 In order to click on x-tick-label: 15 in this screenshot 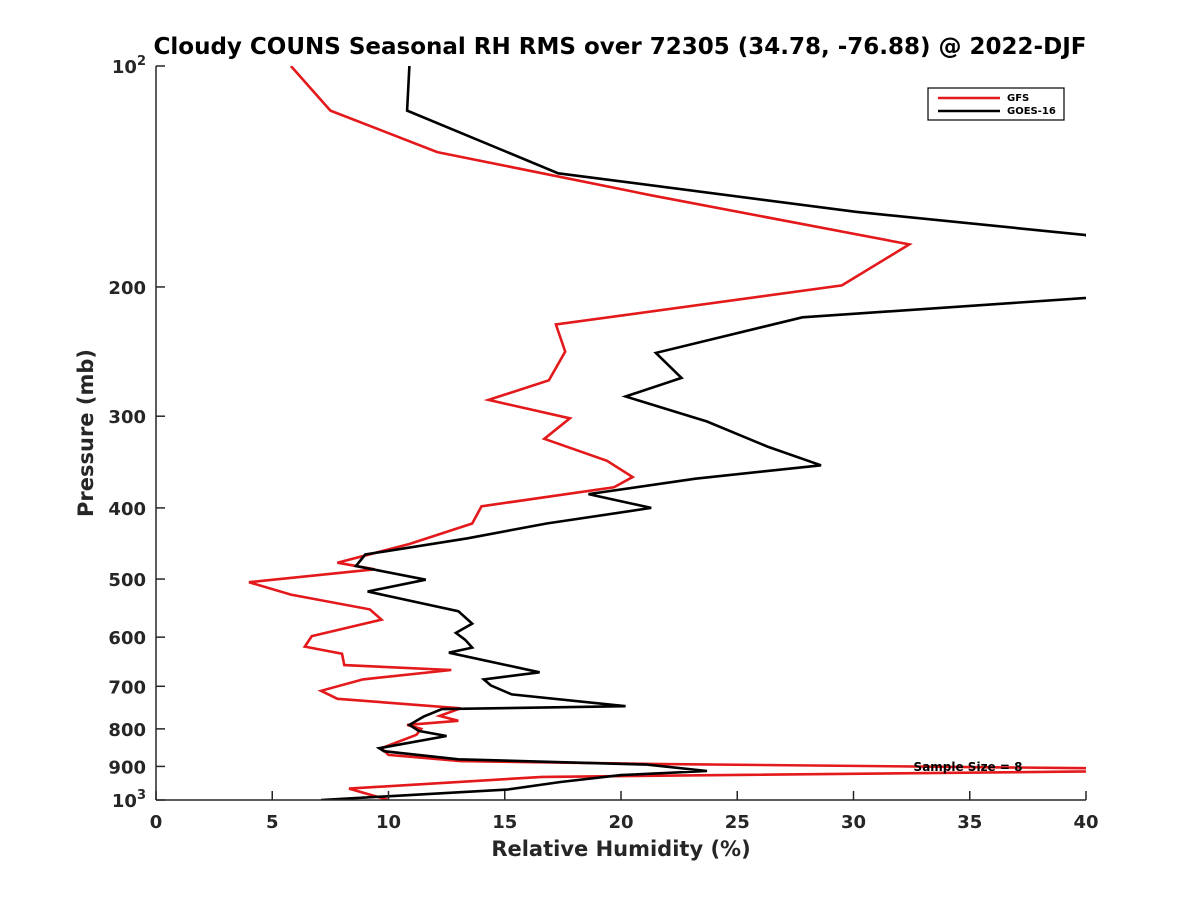, I will do `click(504, 822)`.